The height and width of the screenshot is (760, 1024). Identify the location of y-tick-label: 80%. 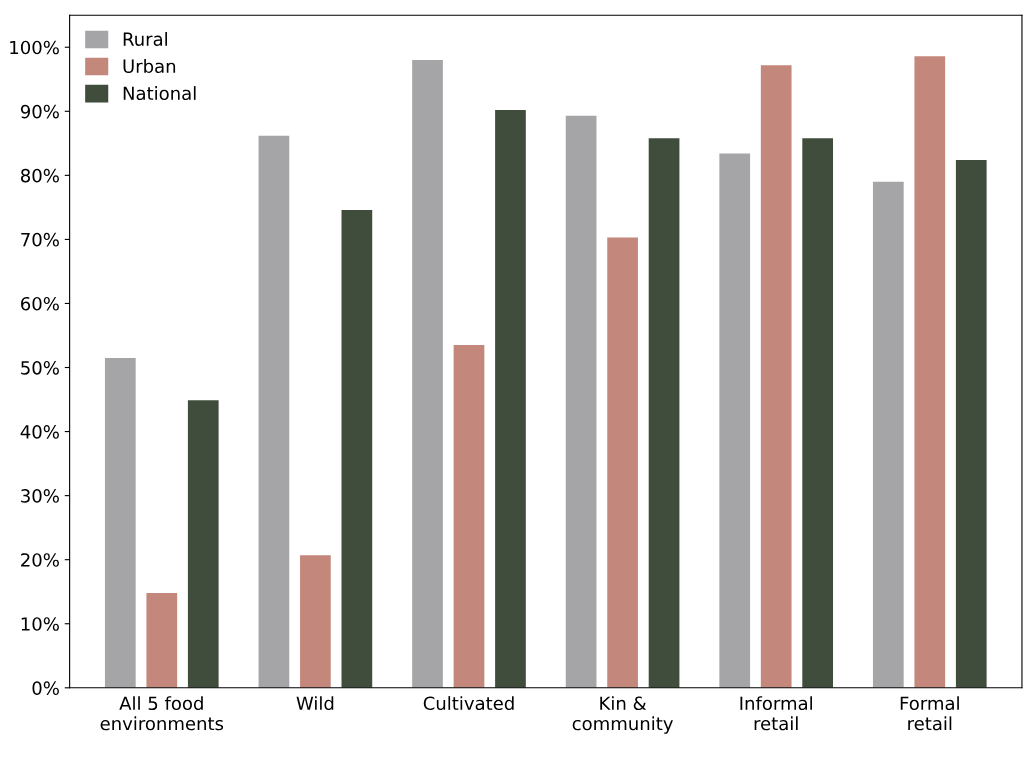
(40, 175).